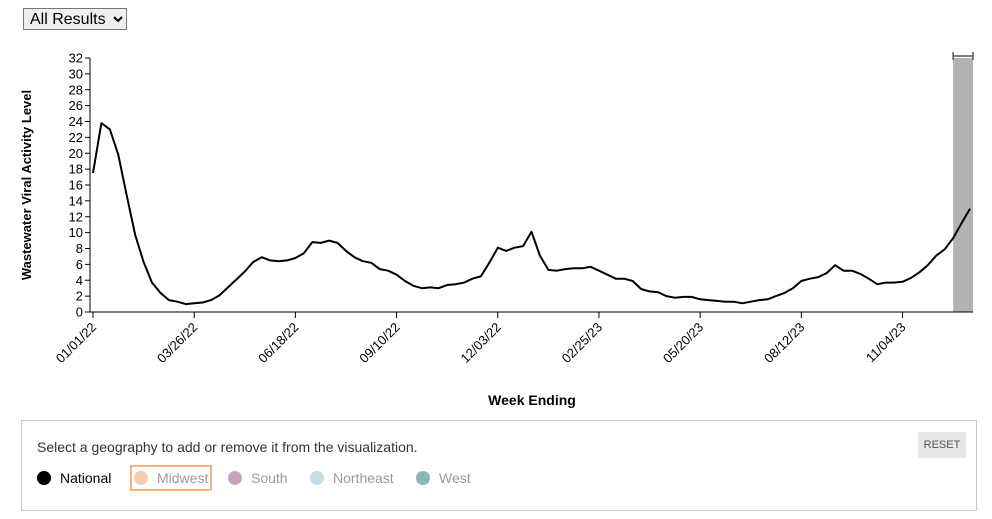  I want to click on x-tick-label: 02/25/23, so click(582, 343).